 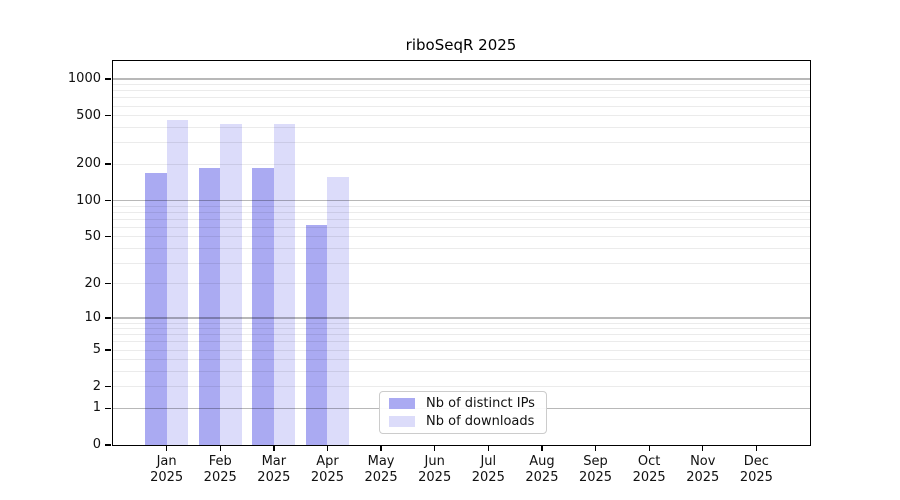 I want to click on month-label: Jun, so click(x=434, y=461).